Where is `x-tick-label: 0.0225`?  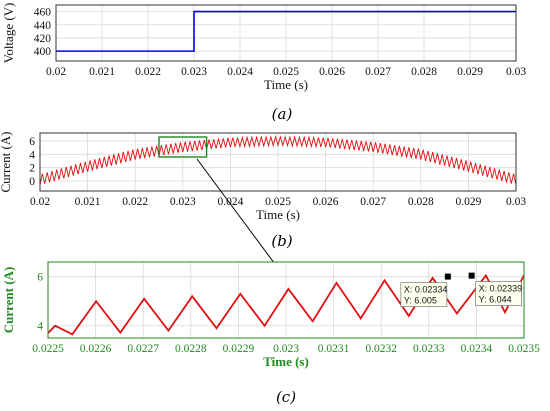
x-tick-label: 0.0225 is located at coordinates (48, 349).